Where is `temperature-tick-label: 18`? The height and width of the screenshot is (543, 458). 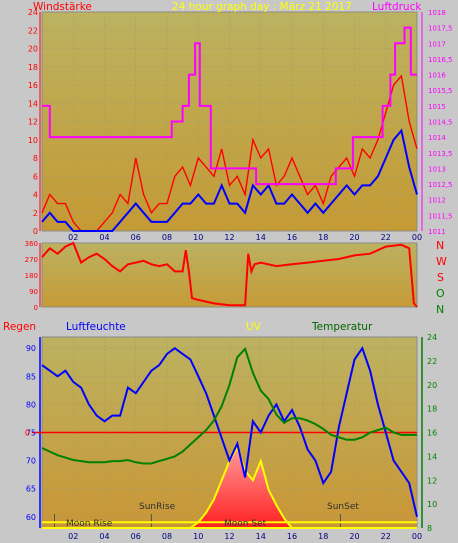
temperature-tick-label: 18 is located at coordinates (432, 409).